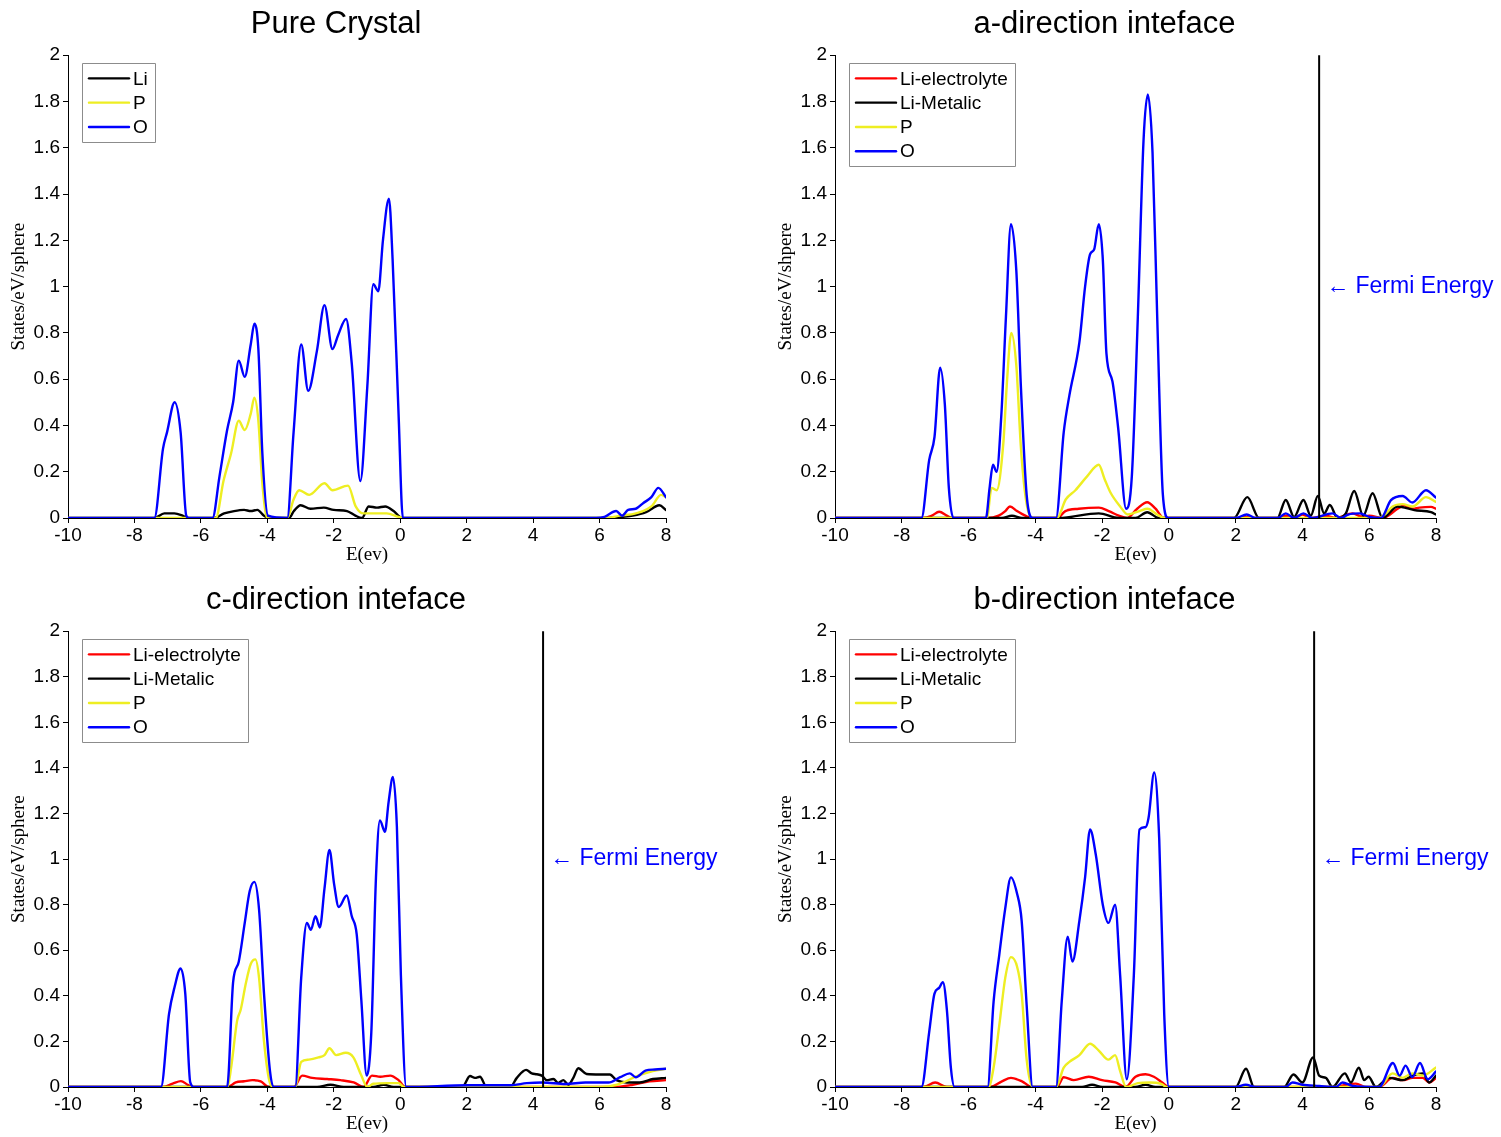  Describe the element at coordinates (1410, 284) in the screenshot. I see `ref-line-label: ← Fermi Energy` at that location.